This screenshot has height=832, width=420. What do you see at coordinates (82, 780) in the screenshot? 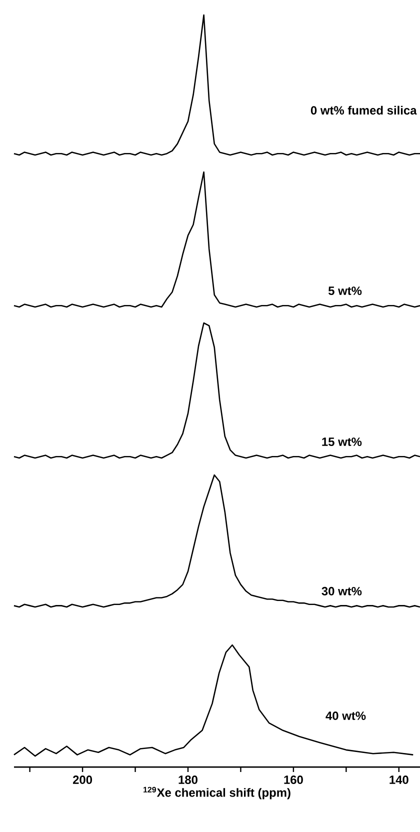
I see `x-tick-label: 200` at bounding box center [82, 780].